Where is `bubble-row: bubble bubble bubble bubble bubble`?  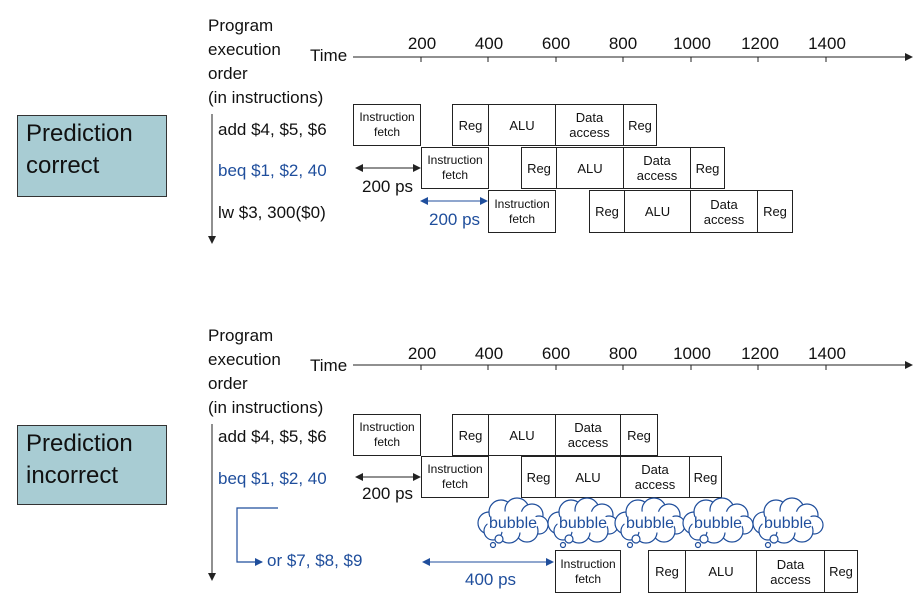
bubble-row: bubble bubble bubble bubble bubble is located at coordinates (650, 523).